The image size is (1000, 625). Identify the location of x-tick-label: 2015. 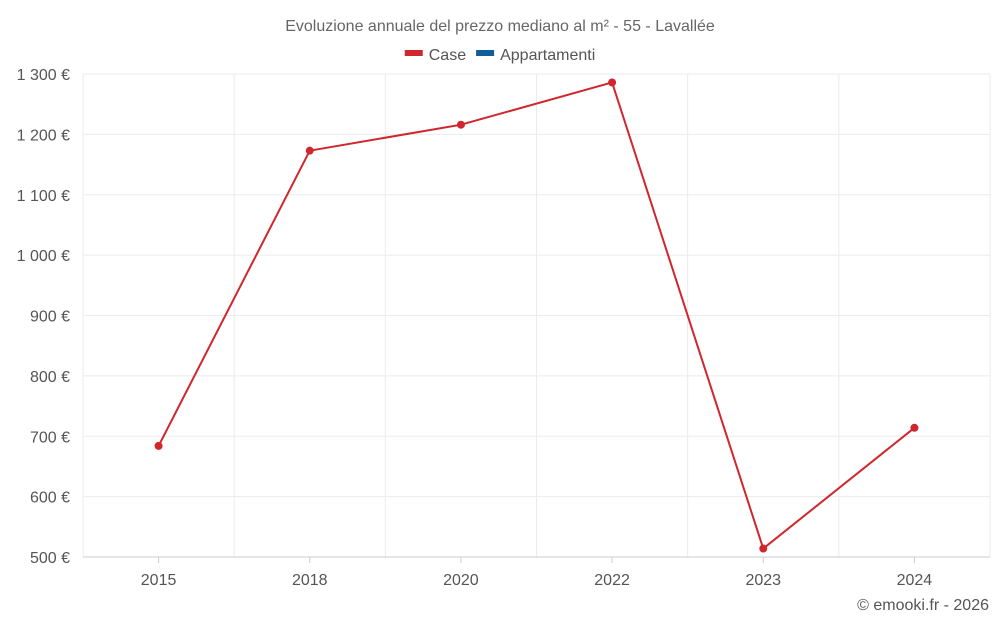
(159, 580).